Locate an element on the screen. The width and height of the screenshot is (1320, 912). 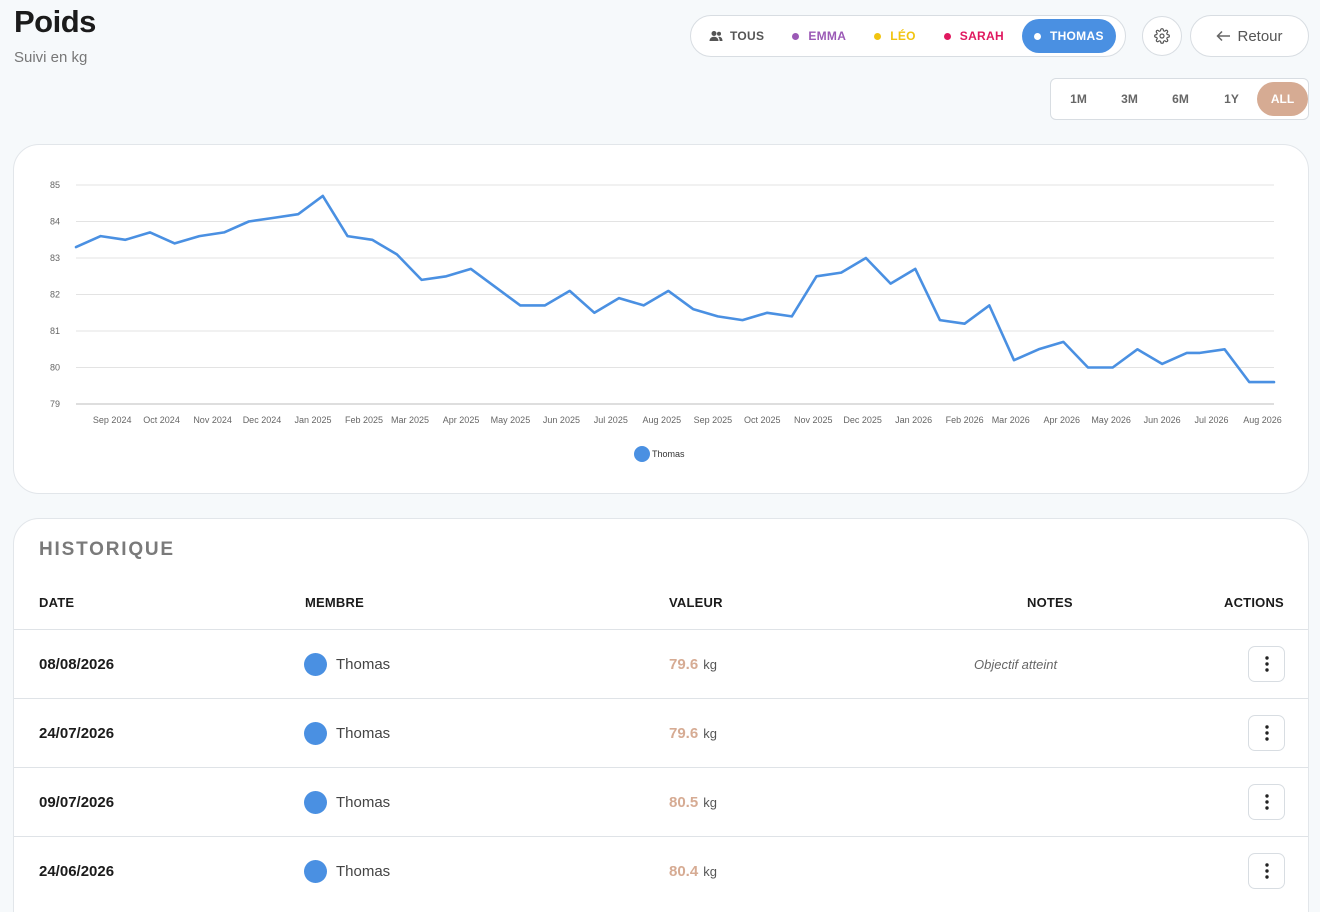
x-tick-label: Aug 2025 is located at coordinates (662, 420).